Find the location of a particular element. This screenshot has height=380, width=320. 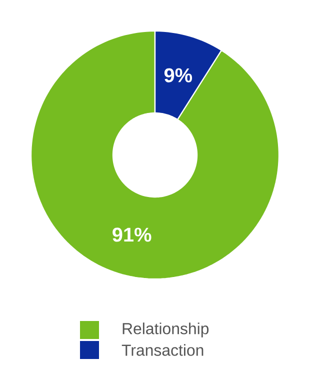

legend-label: Relationship is located at coordinates (165, 330).